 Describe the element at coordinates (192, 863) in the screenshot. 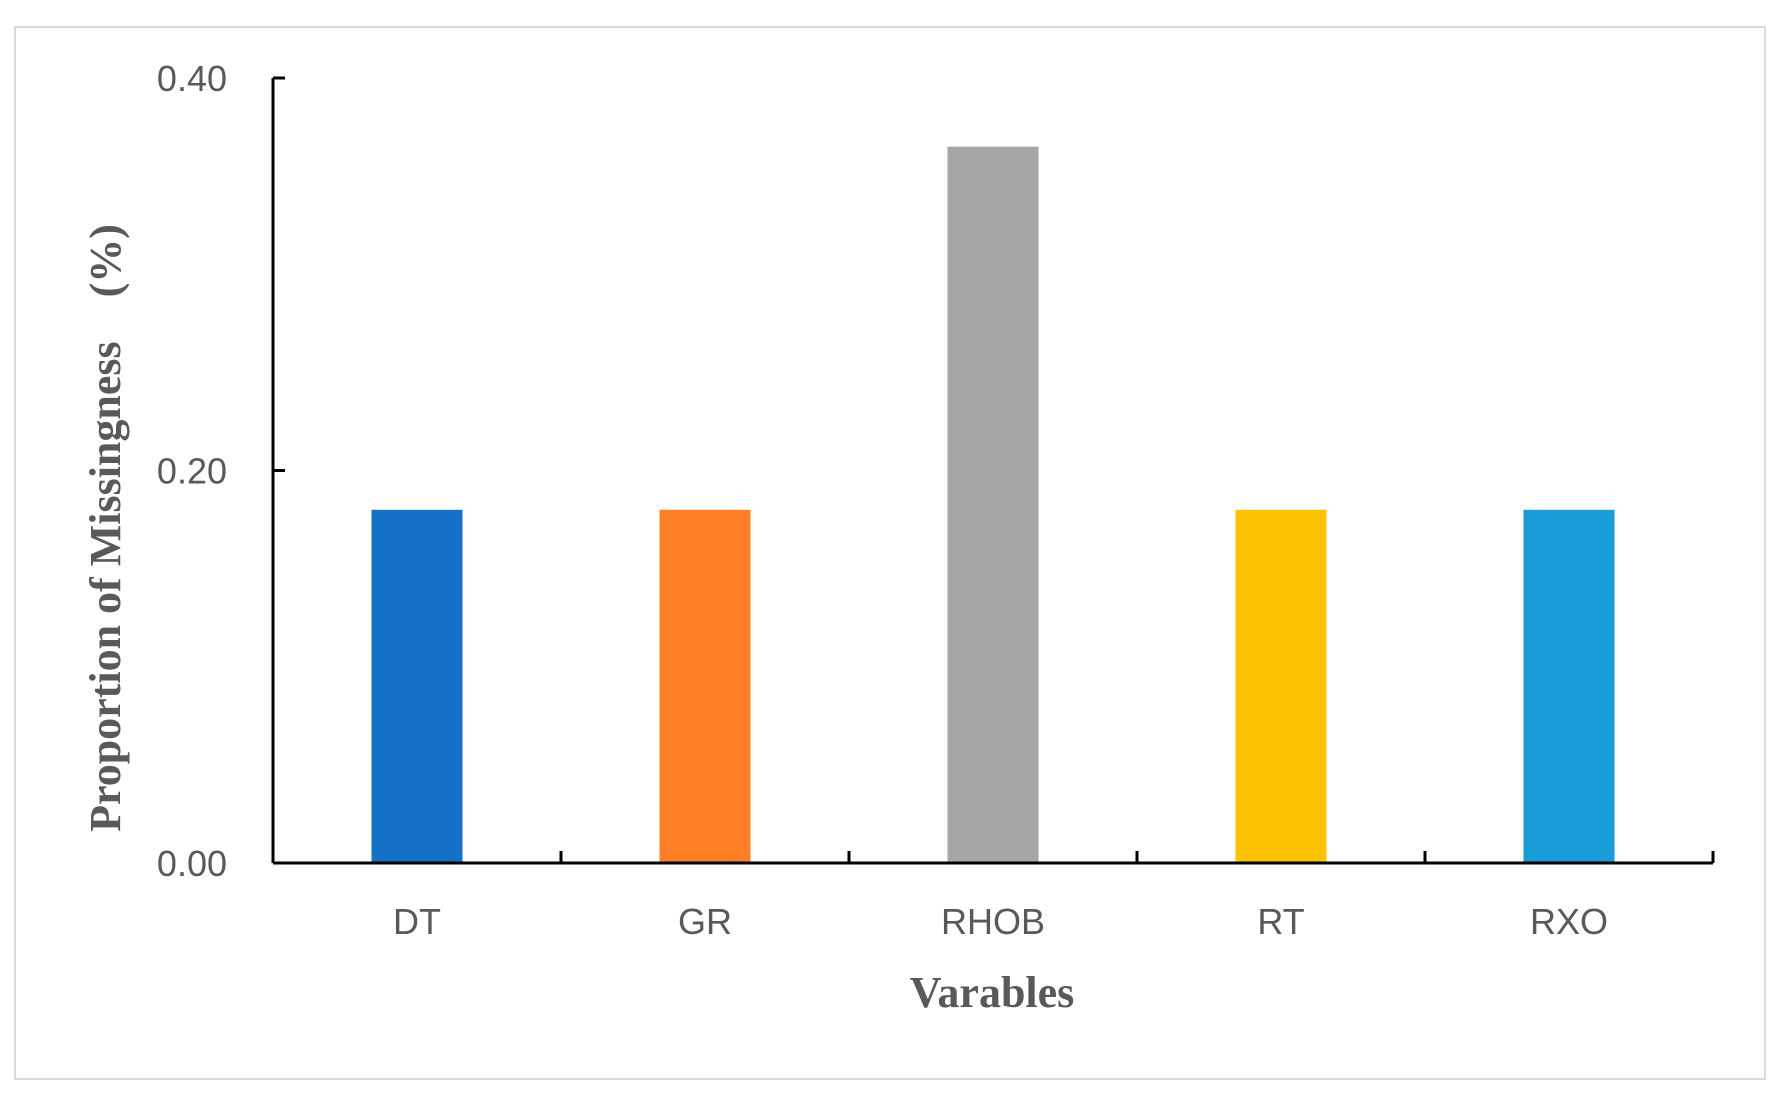

I see `y-tick-label: 0.00` at that location.